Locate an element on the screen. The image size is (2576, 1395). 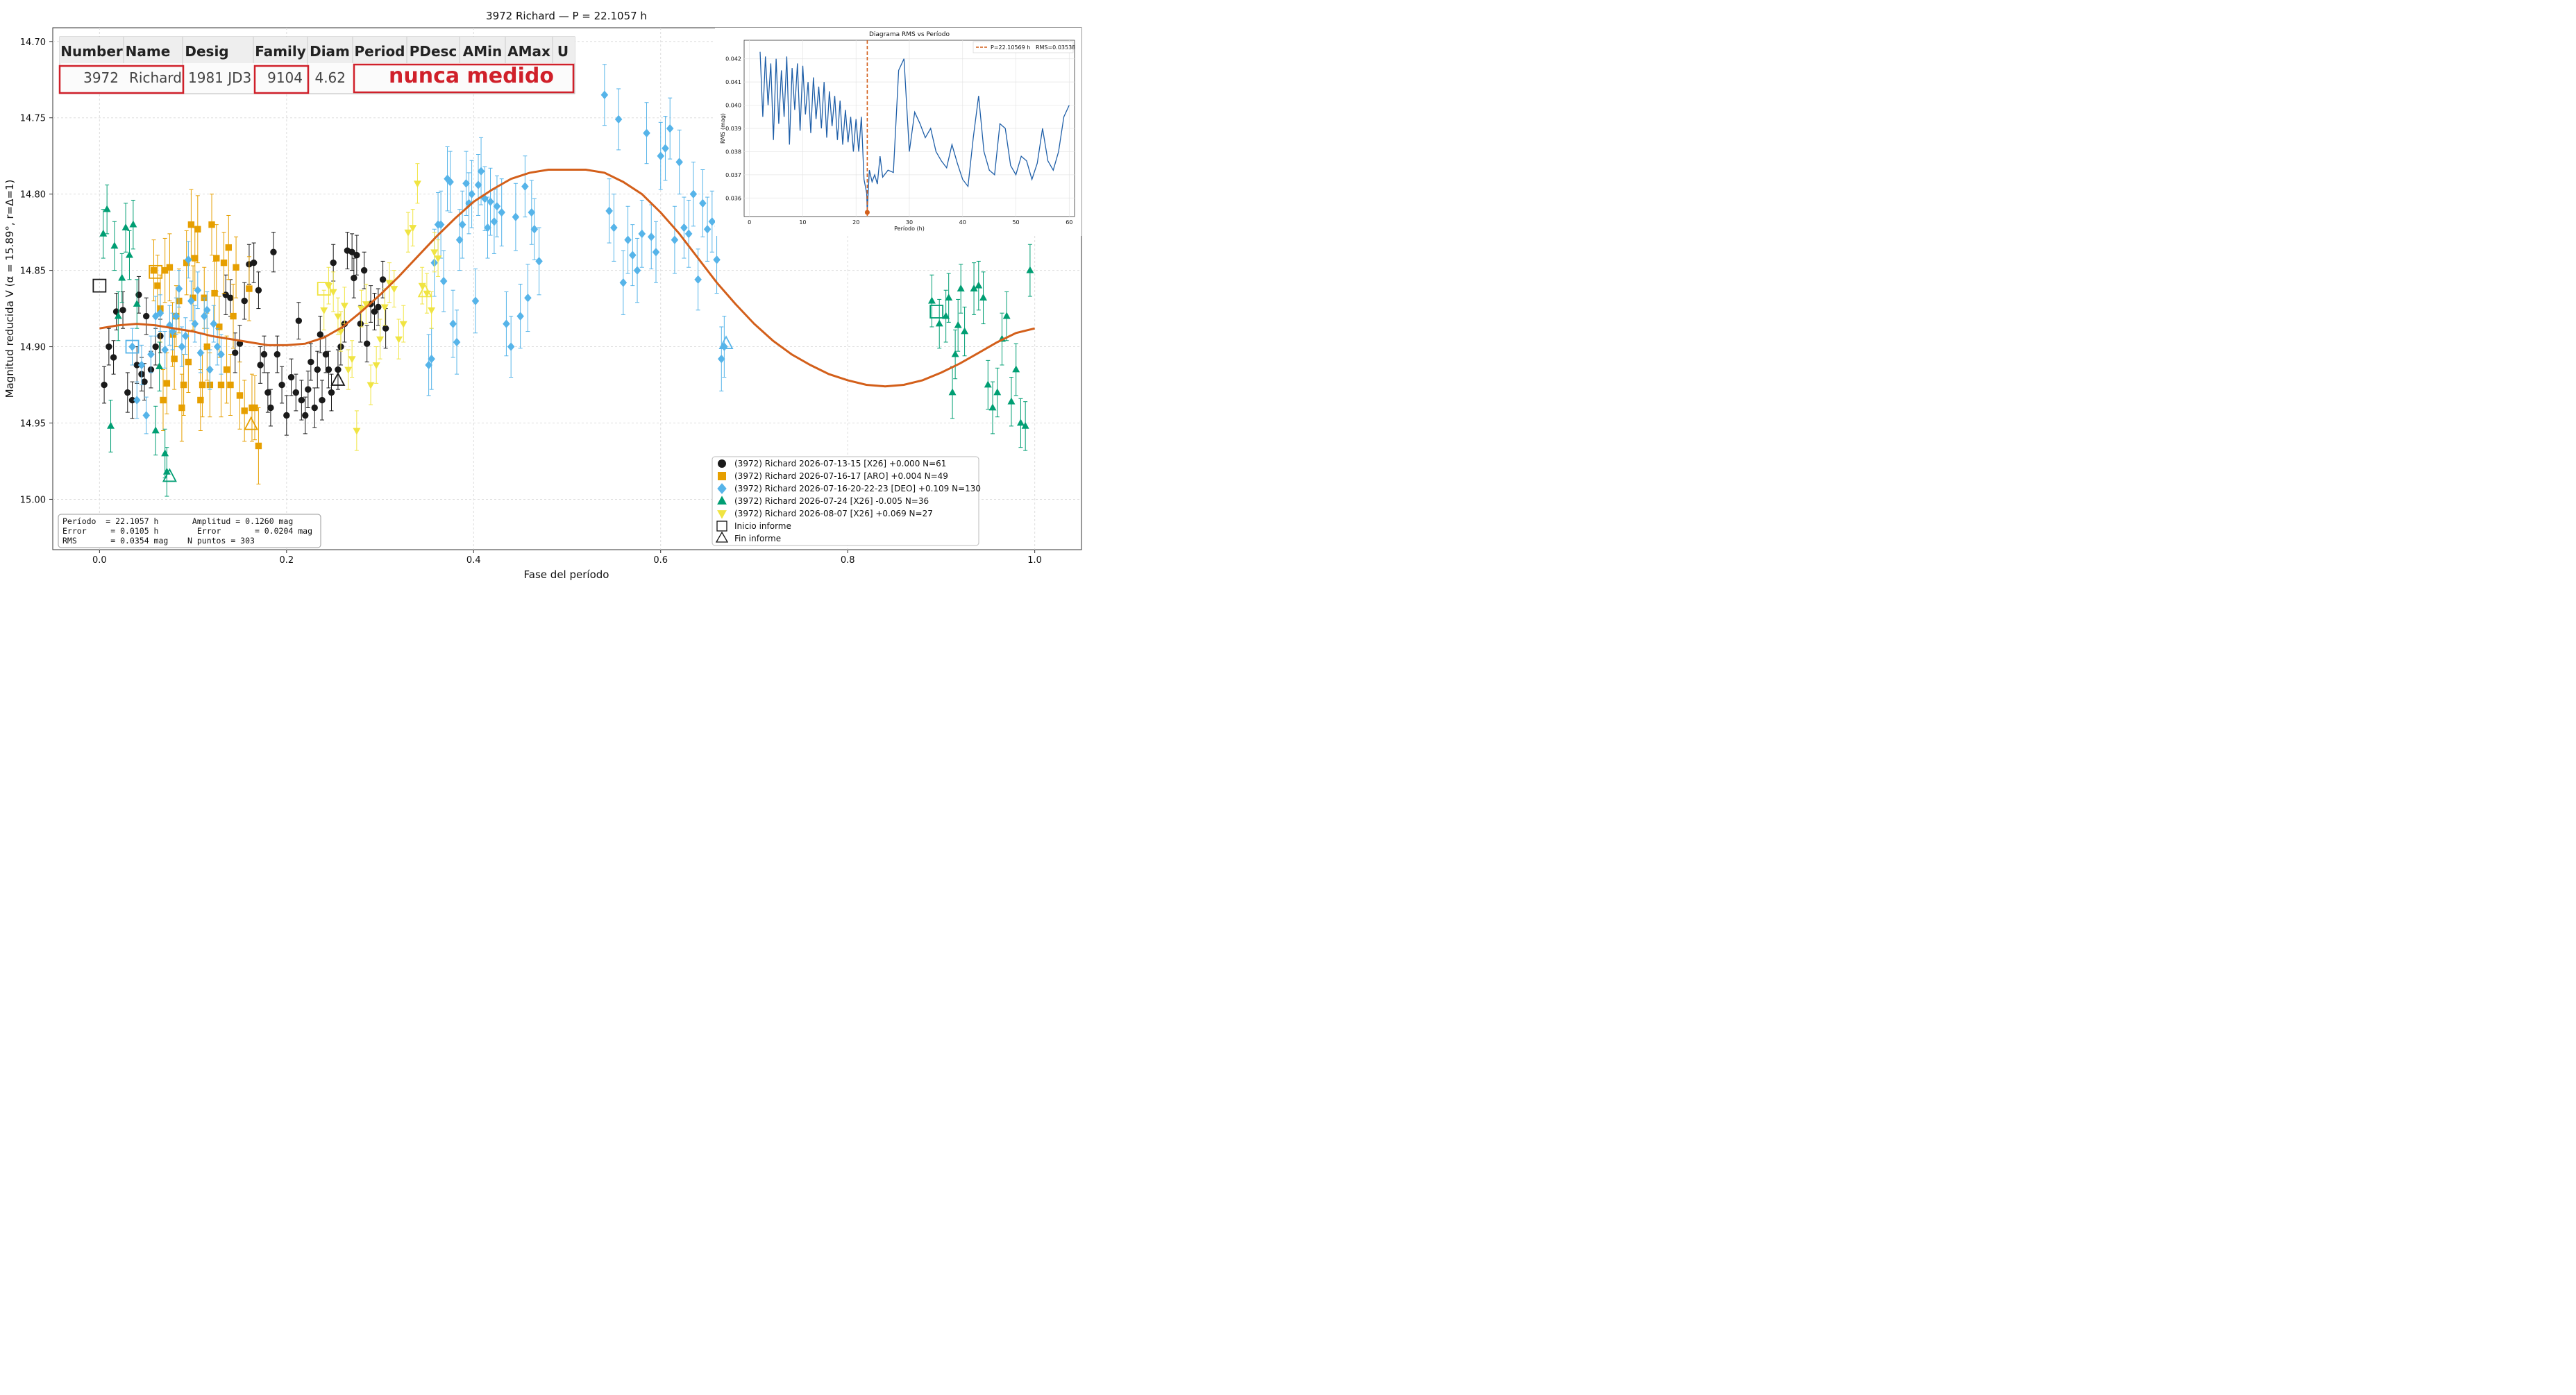
fit-curve-line is located at coordinates (567, 278).